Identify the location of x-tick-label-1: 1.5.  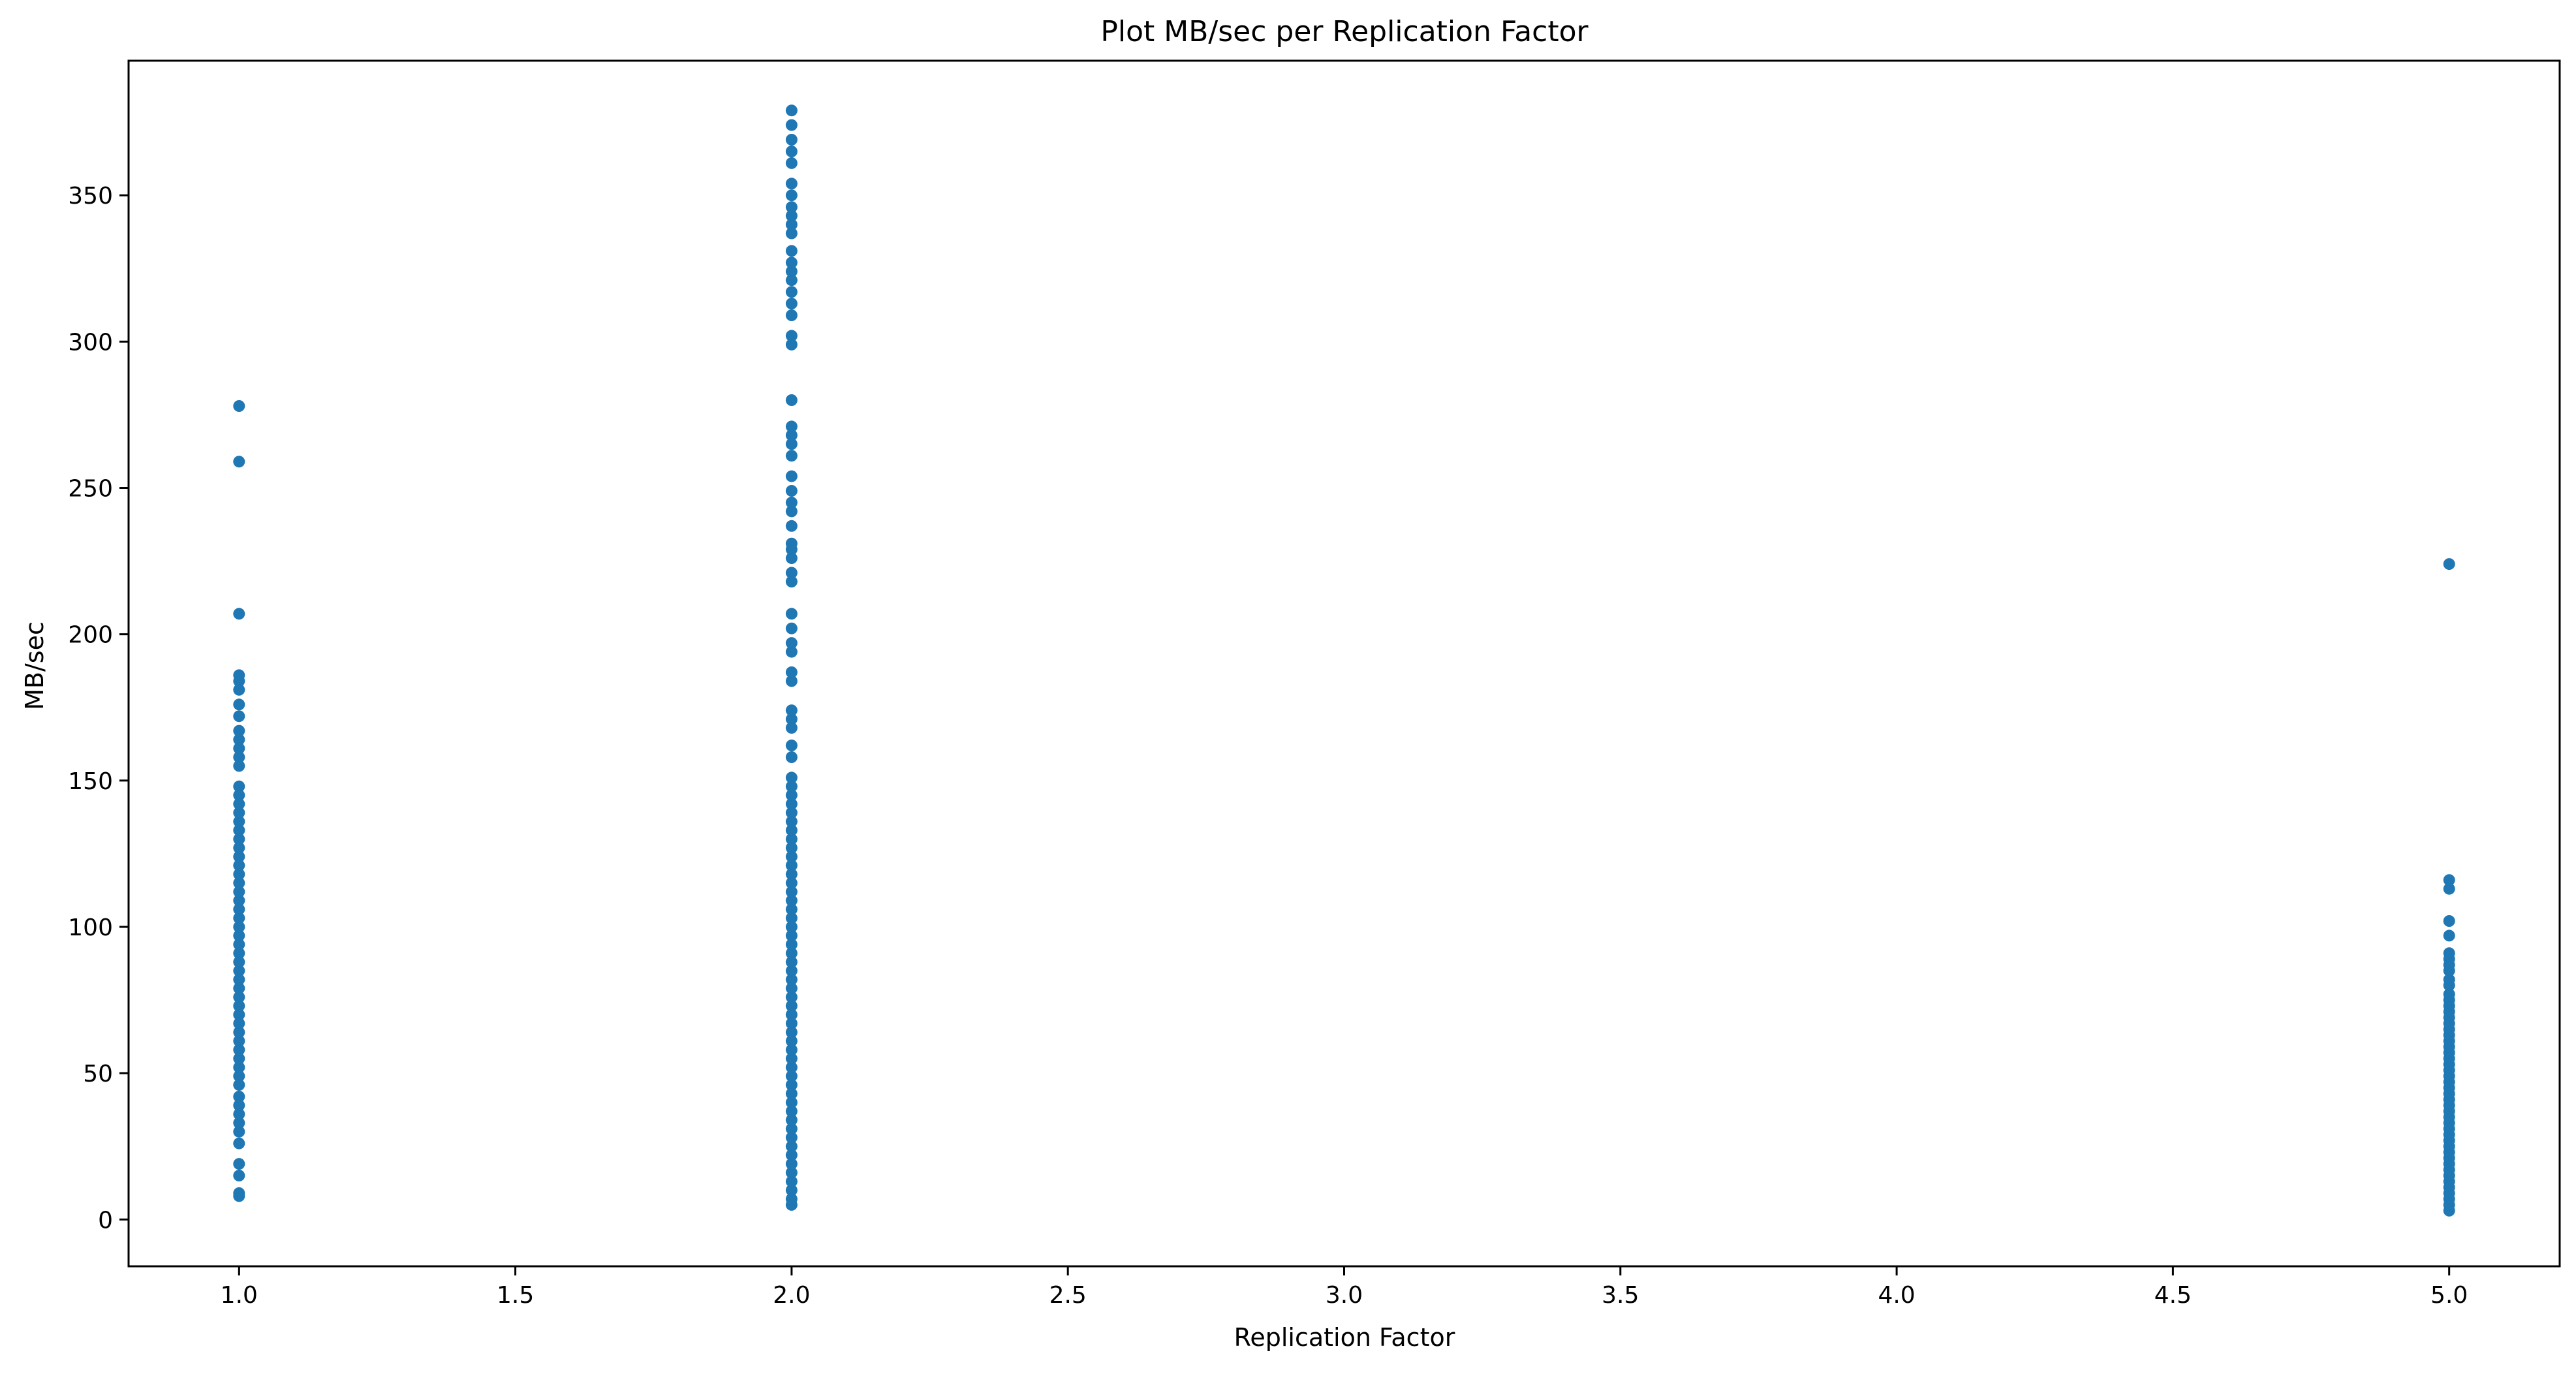
(515, 1295).